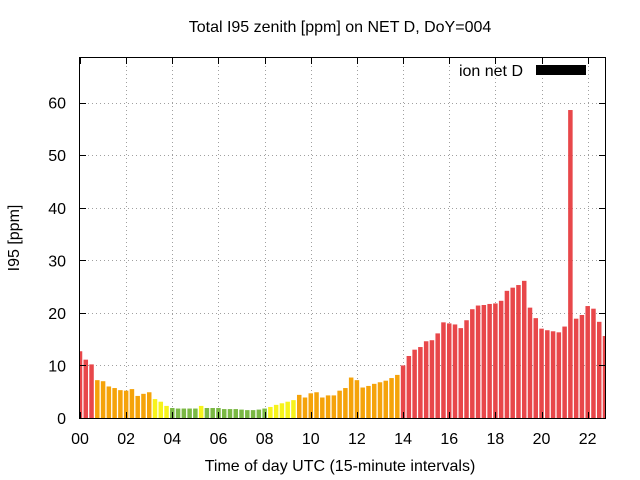 Image resolution: width=640 pixels, height=480 pixels. I want to click on x-tick-label: 10, so click(311, 439).